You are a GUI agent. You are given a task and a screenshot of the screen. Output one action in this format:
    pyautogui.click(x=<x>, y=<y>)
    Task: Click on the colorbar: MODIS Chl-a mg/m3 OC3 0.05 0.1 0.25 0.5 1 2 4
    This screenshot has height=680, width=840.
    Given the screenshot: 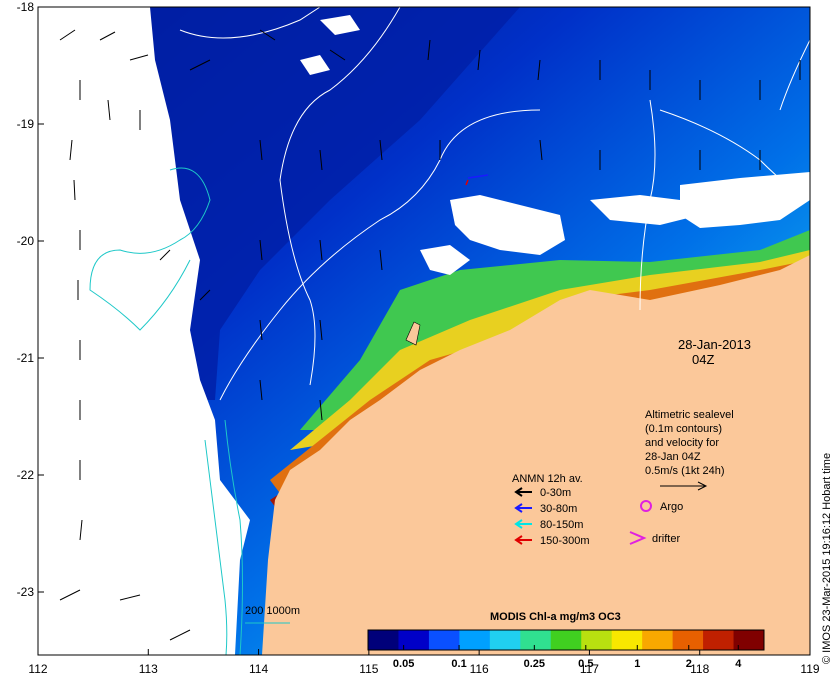 What is the action you would take?
    pyautogui.click(x=566, y=640)
    